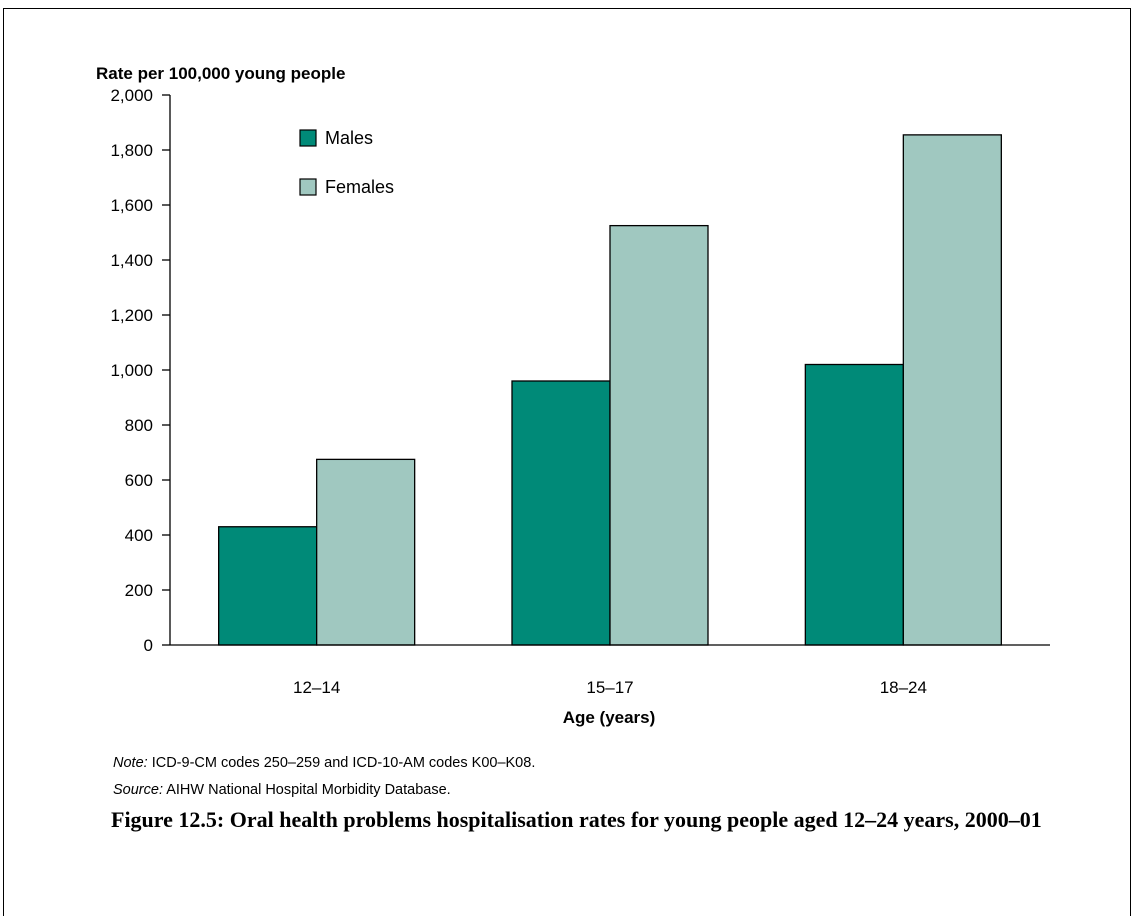  Describe the element at coordinates (131, 260) in the screenshot. I see `y-tick-label: 1,400` at that location.